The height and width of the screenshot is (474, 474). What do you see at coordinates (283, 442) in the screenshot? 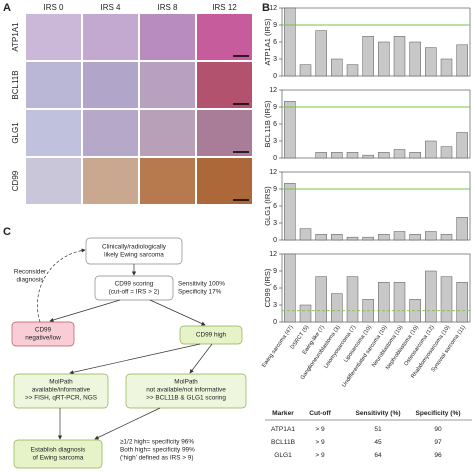
I see `table-cell: BCL11B` at bounding box center [283, 442].